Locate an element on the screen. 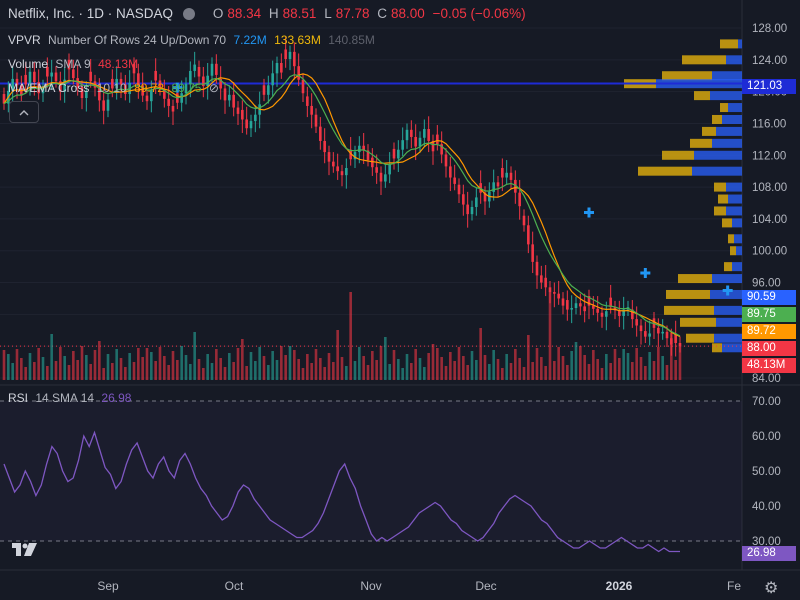 The width and height of the screenshot is (800, 600). open-value: 88.34 is located at coordinates (244, 13).